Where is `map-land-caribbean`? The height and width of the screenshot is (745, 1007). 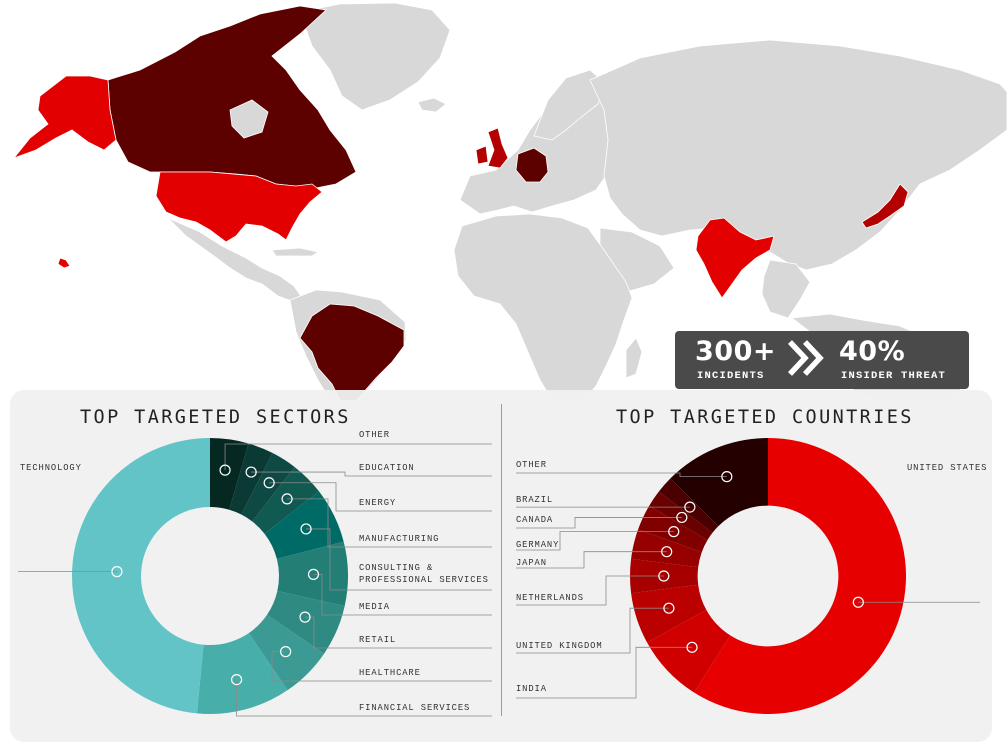
map-land-caribbean is located at coordinates (295, 252).